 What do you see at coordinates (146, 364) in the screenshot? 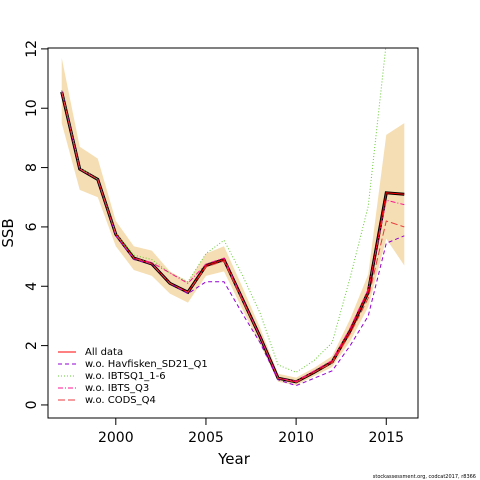
I see `legend-label: w.o. Havfisken_SD21_Q1` at bounding box center [146, 364].